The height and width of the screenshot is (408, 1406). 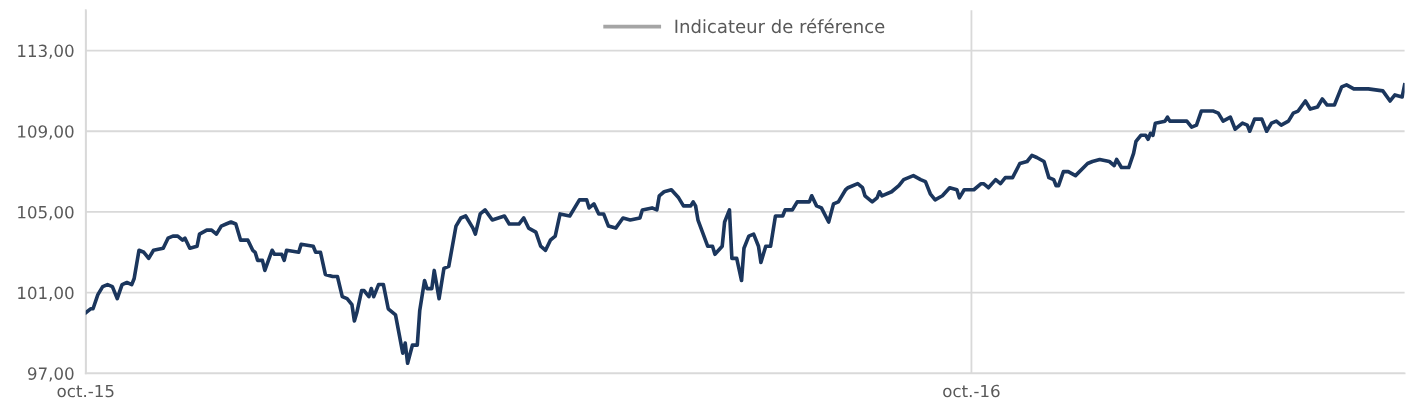 I want to click on y-tick-label: 101,00, so click(x=46, y=293).